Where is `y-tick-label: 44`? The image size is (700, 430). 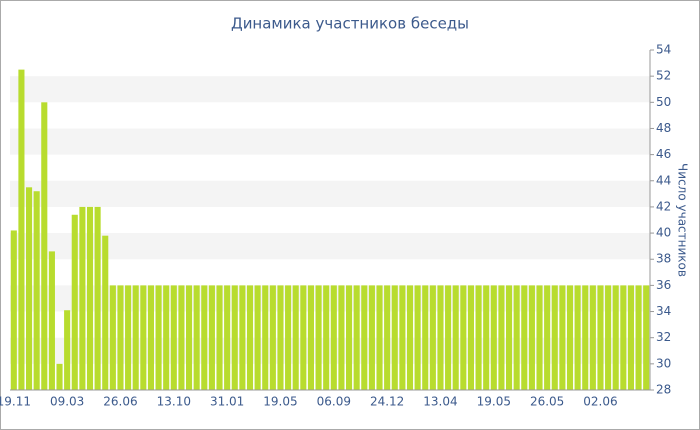
y-tick-label: 44 is located at coordinates (663, 180).